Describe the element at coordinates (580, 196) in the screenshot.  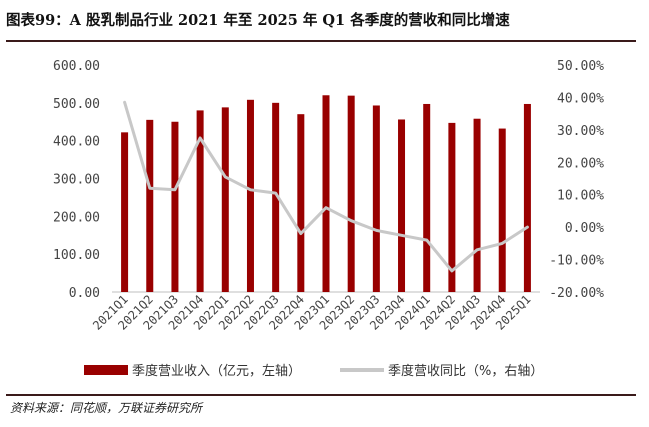
I see `right-tick-label: 10.00%` at that location.